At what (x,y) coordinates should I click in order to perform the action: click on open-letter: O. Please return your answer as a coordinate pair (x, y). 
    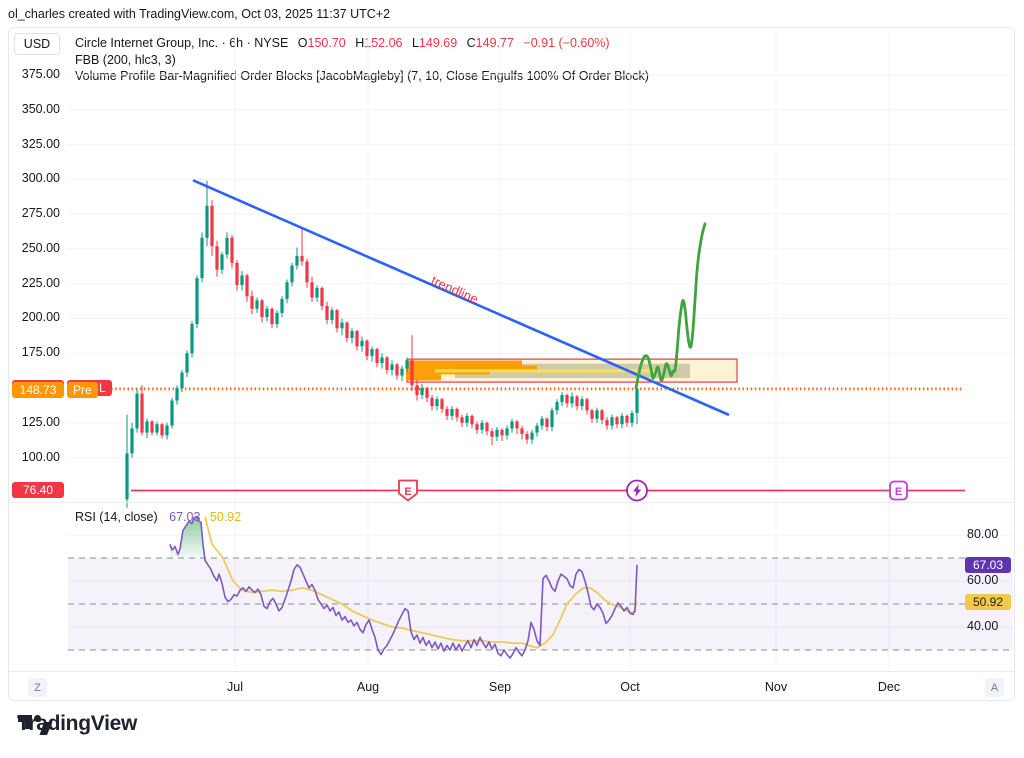
    Looking at the image, I should click on (302, 43).